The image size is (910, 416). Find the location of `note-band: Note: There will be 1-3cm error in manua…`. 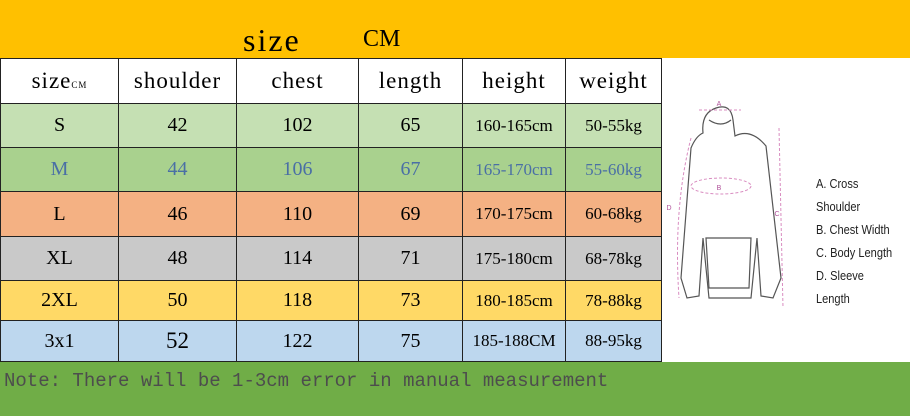

note-band: Note: There will be 1-3cm error in manua… is located at coordinates (455, 389).